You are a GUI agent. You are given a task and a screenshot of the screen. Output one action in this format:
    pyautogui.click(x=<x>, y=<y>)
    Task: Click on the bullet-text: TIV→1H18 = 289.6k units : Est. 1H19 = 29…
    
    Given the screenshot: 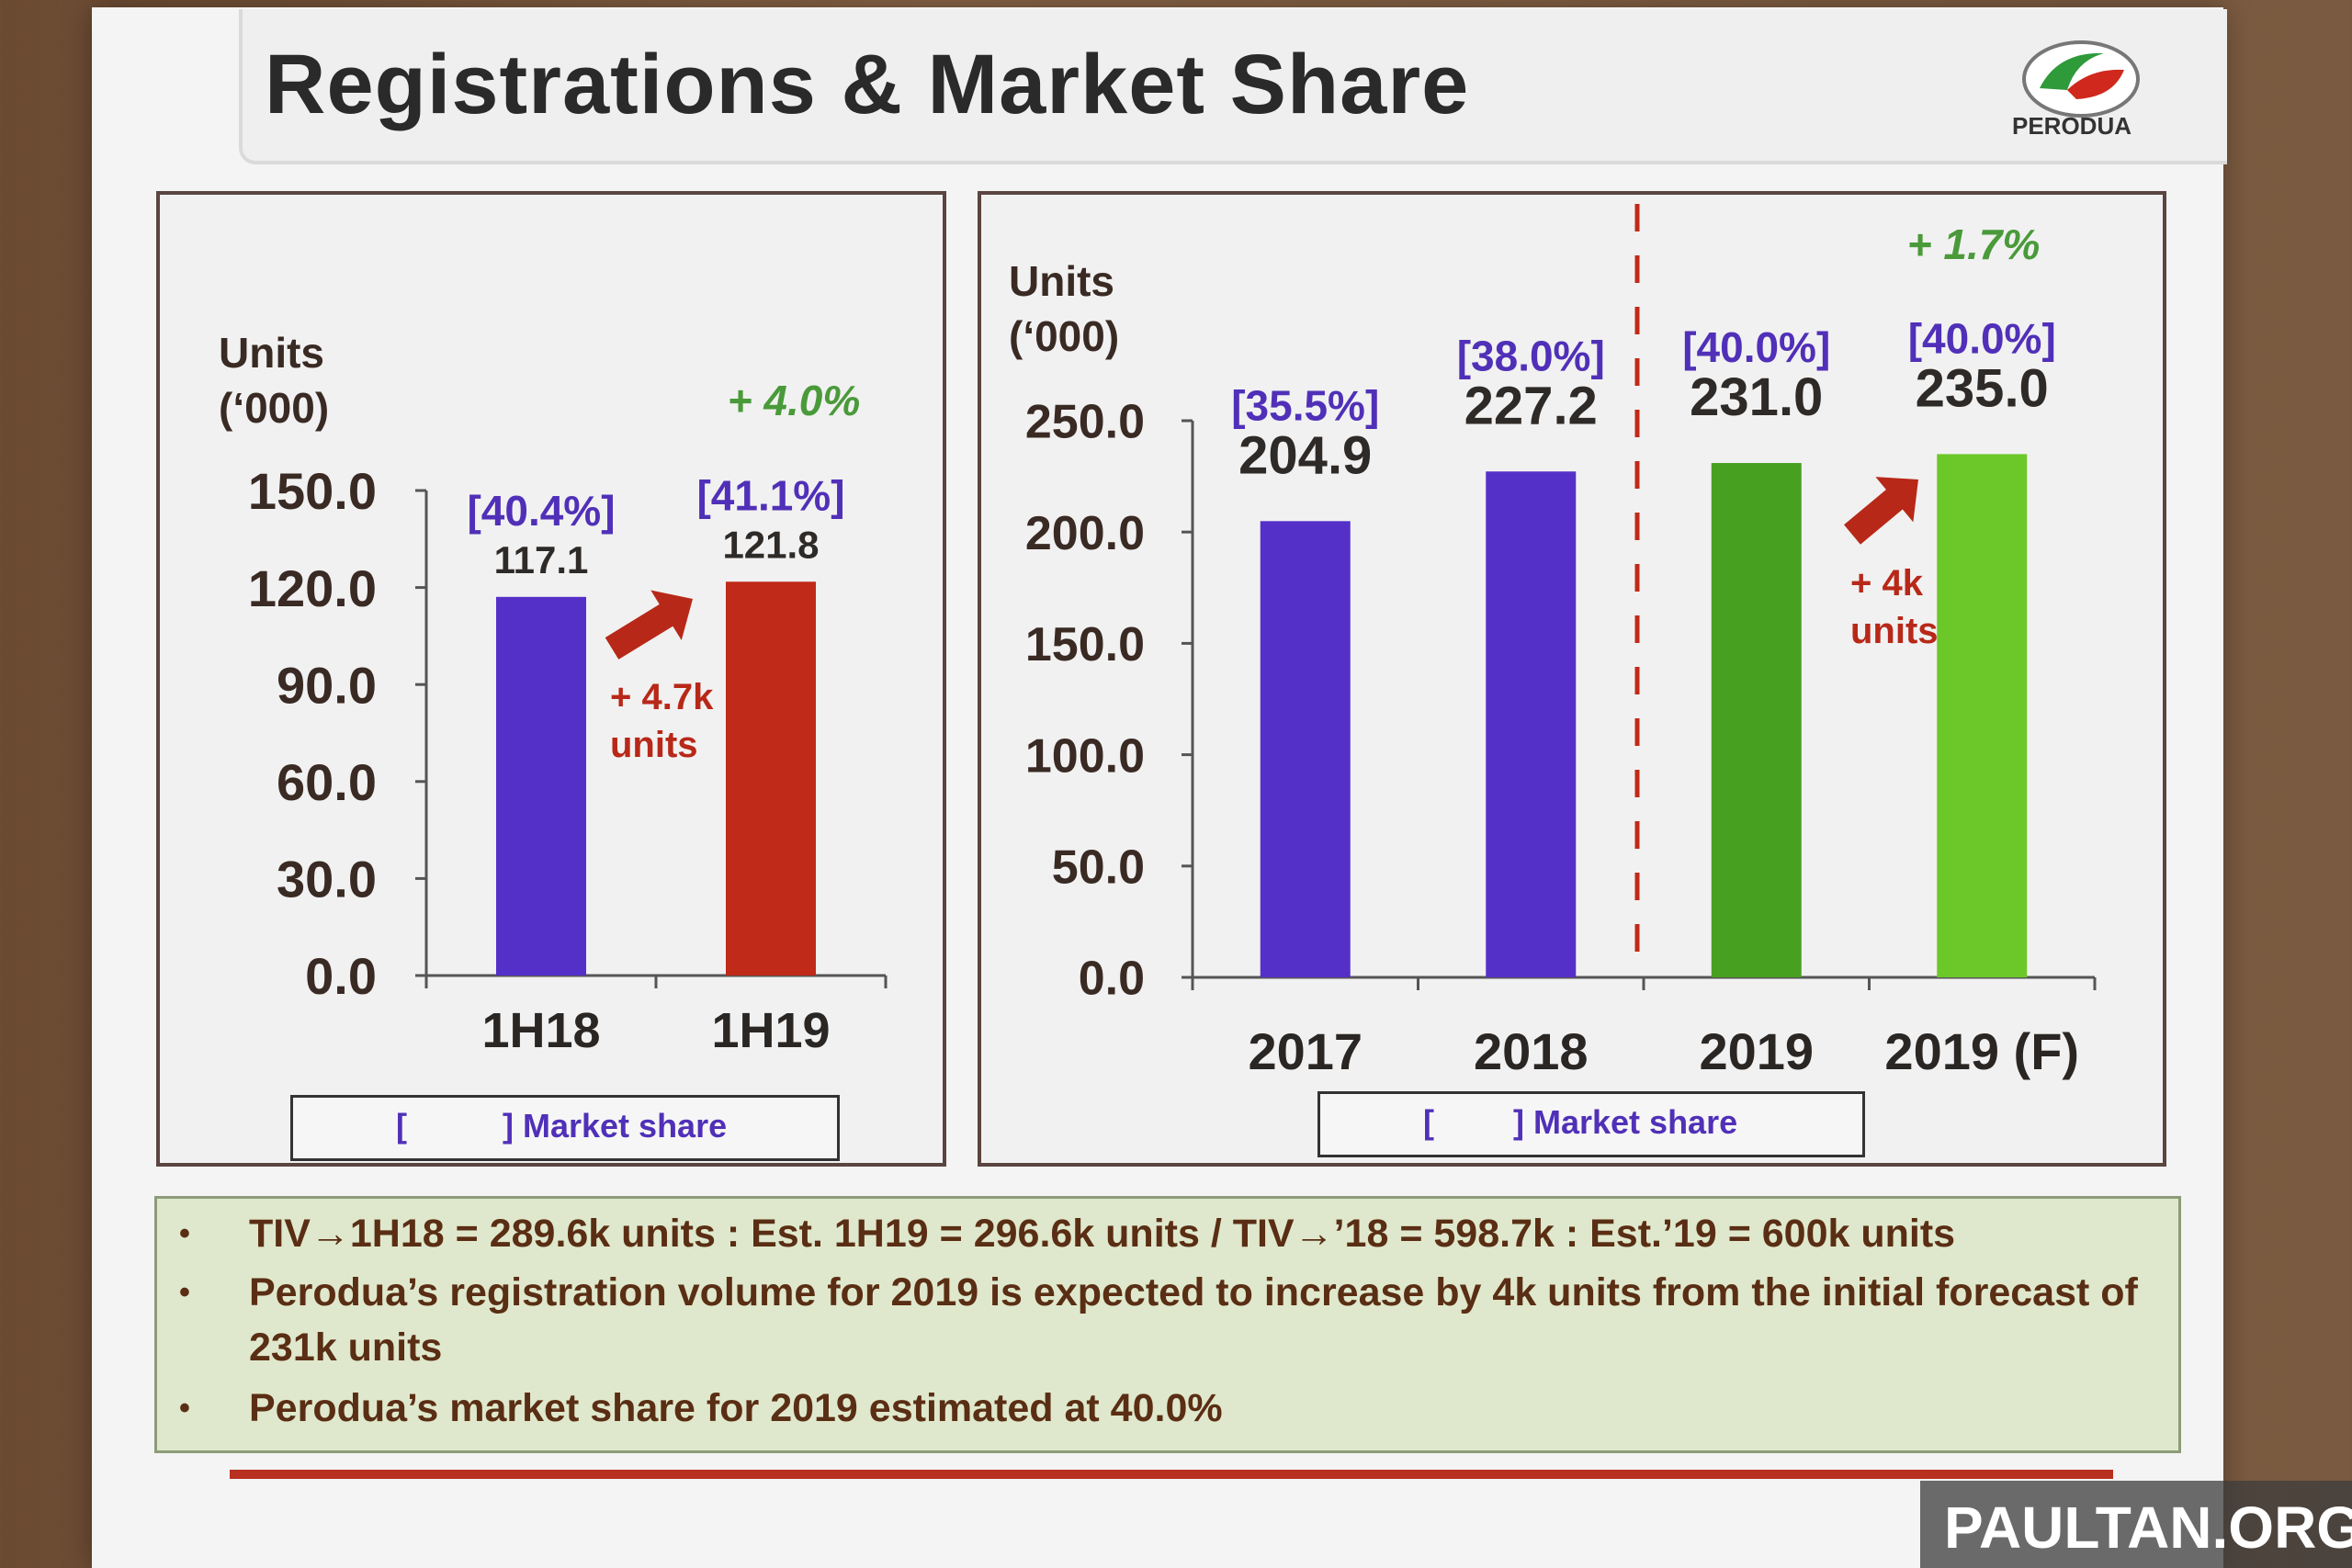 What is the action you would take?
    pyautogui.click(x=1102, y=1234)
    